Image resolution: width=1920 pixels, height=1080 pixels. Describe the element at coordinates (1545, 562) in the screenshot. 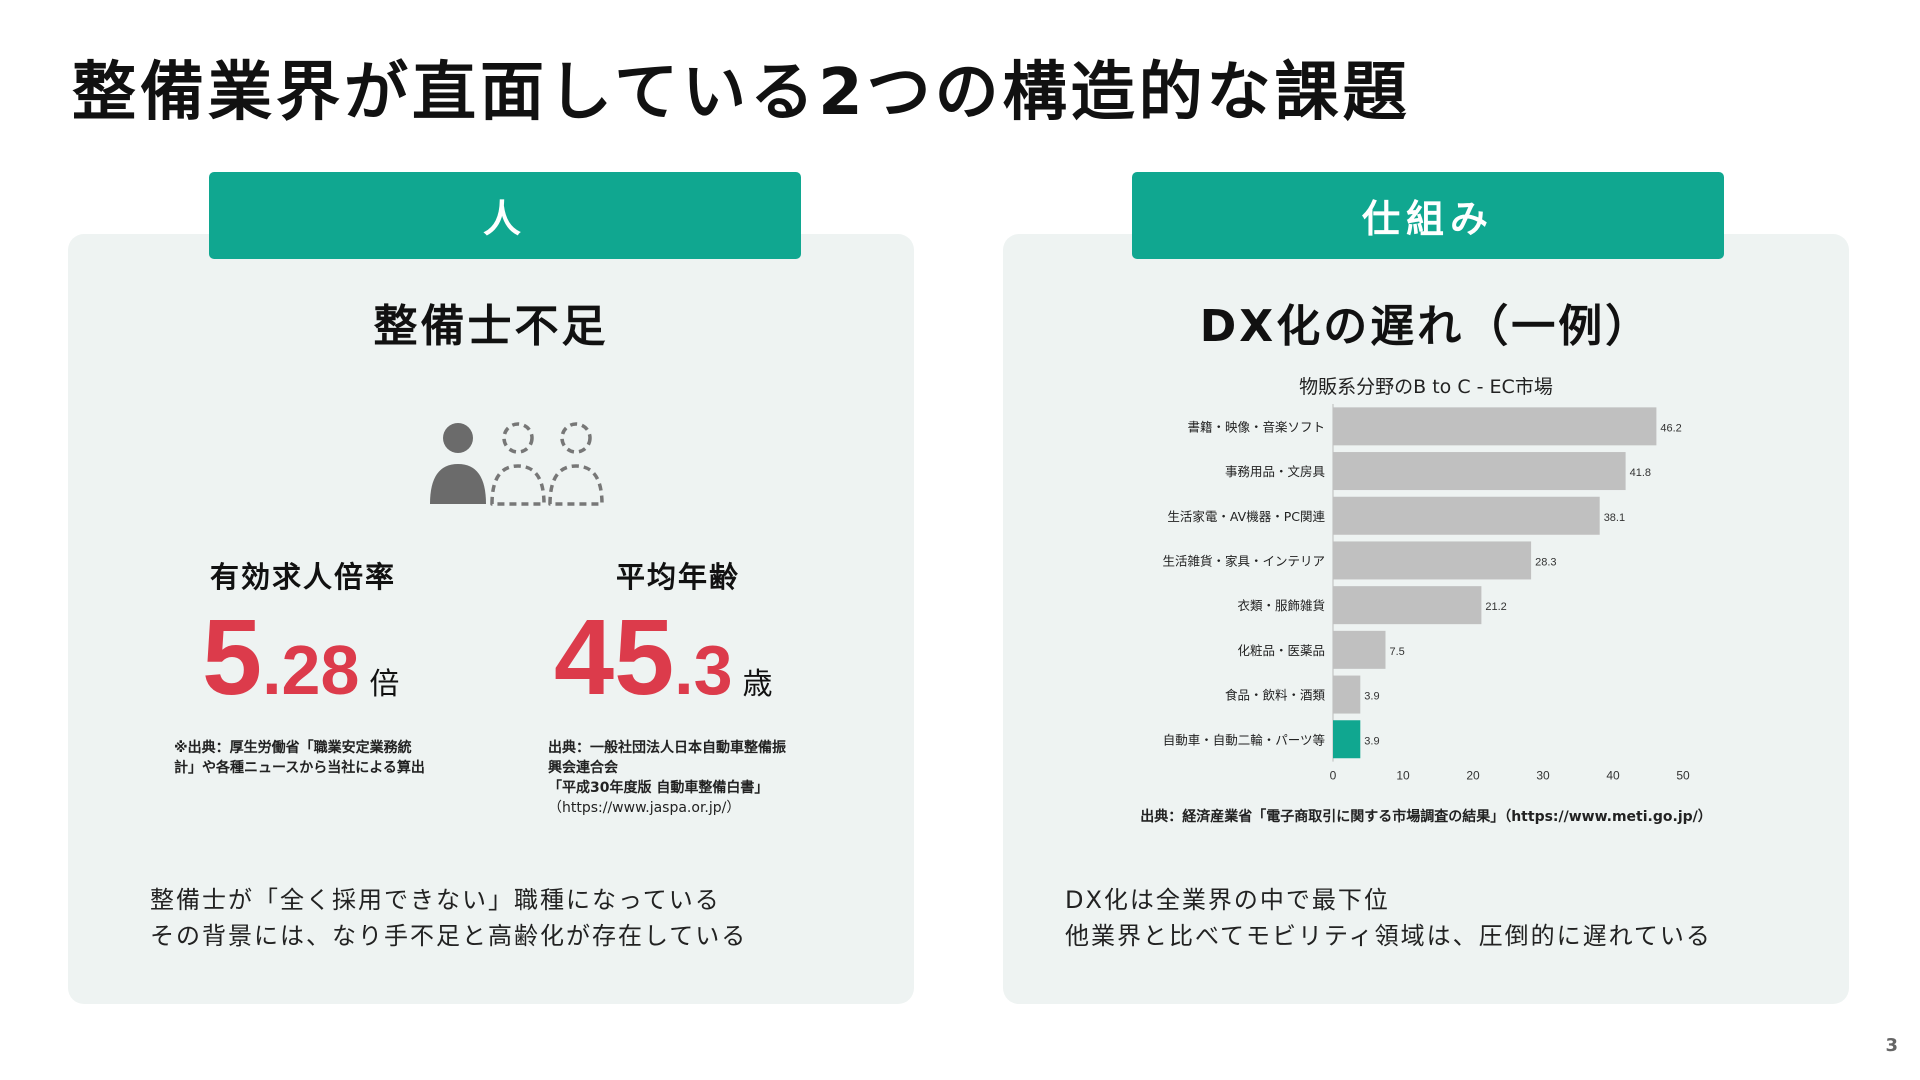

I see `data-label: 28.3` at that location.